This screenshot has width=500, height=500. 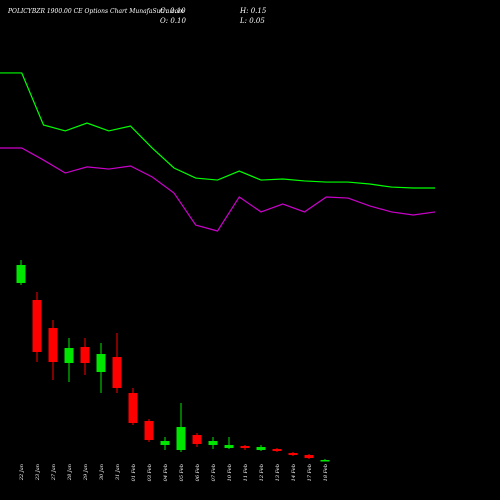 I want to click on x-tick-label: 23 Jan, so click(x=38, y=472).